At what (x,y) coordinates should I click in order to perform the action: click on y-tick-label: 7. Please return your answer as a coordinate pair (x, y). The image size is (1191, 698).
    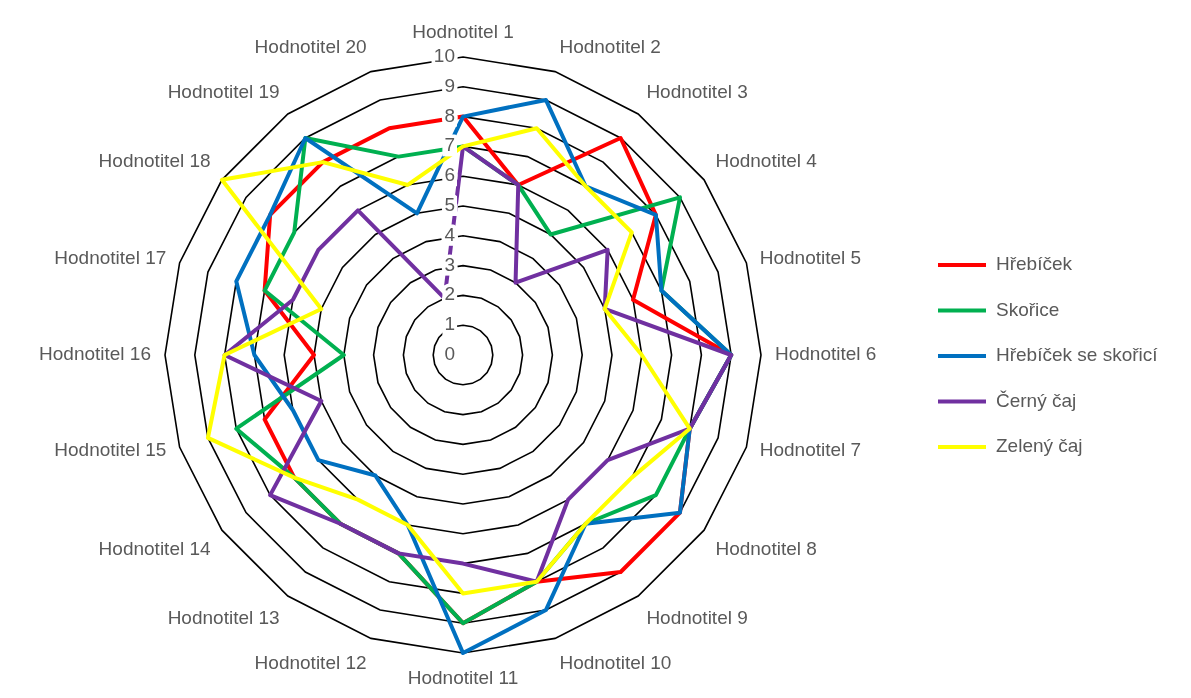
    Looking at the image, I should click on (449, 145).